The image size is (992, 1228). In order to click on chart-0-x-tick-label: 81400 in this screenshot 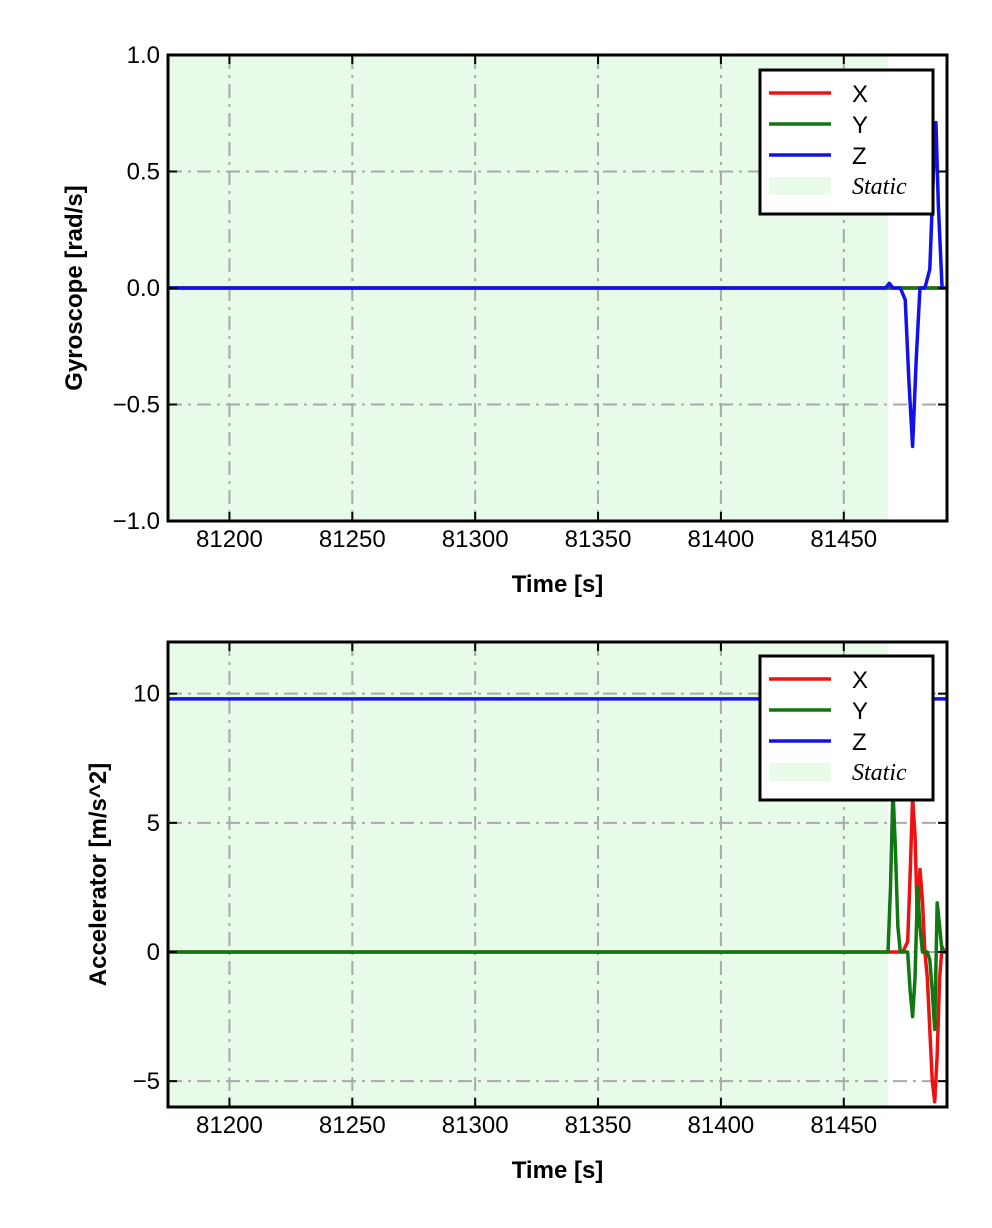, I will do `click(721, 539)`.